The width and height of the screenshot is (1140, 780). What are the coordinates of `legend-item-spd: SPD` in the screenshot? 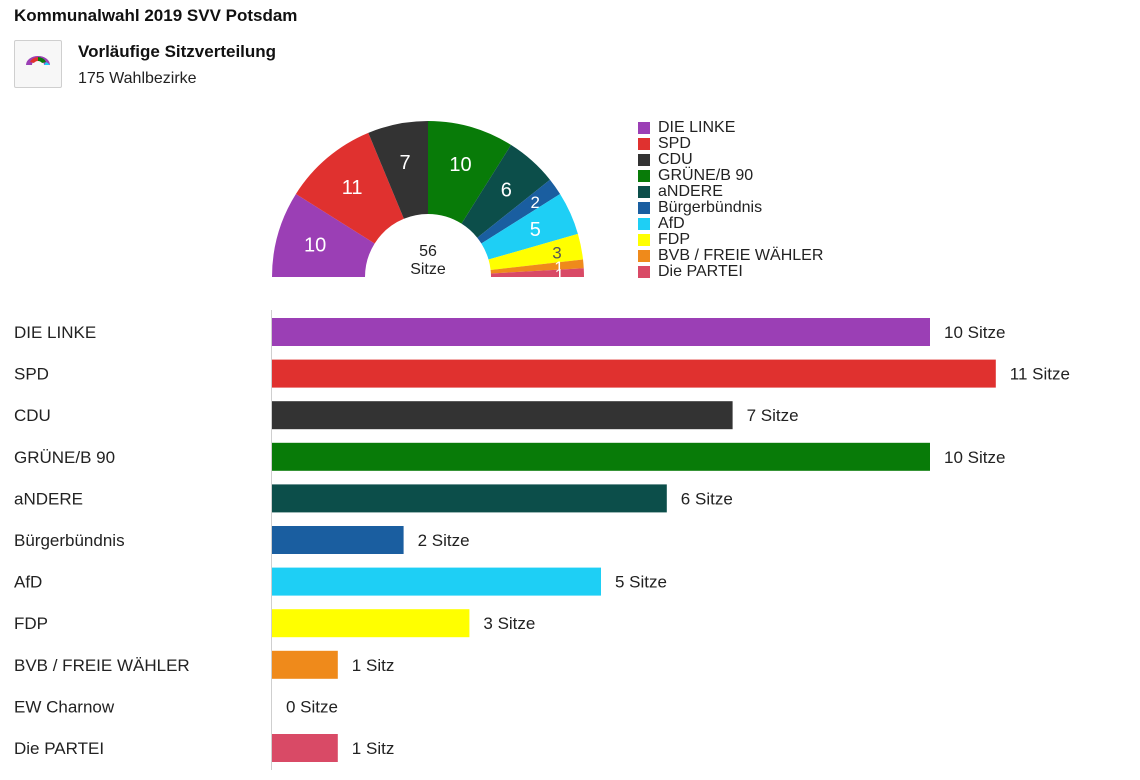 It's located at (730, 144).